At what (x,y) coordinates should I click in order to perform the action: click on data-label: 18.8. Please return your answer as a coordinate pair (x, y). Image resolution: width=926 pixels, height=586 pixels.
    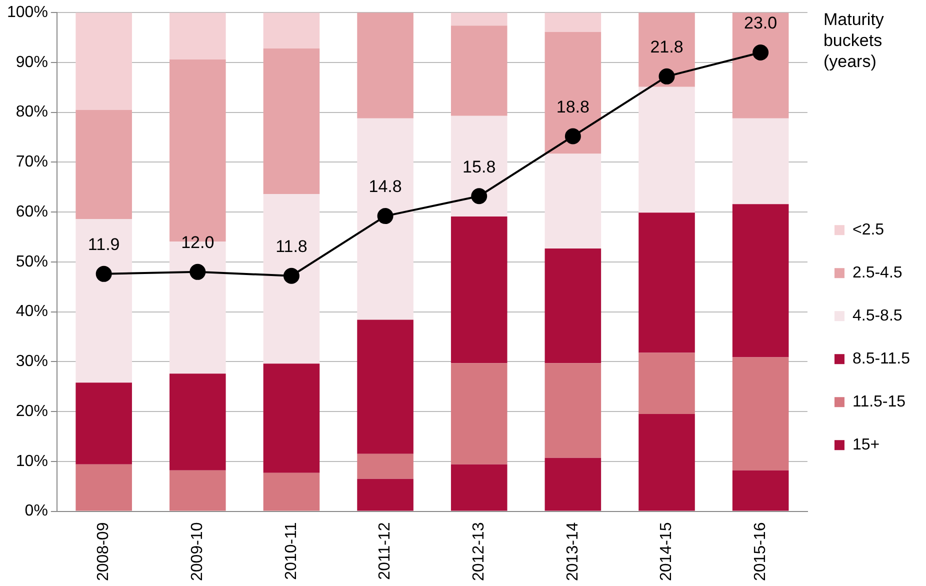
    Looking at the image, I should click on (573, 106).